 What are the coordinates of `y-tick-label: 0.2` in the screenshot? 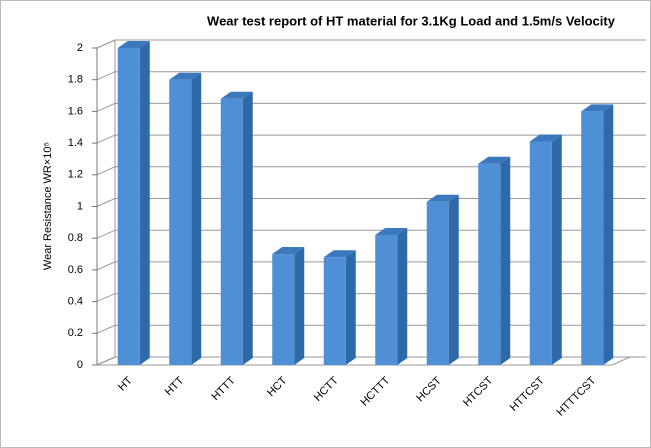 It's located at (75, 333).